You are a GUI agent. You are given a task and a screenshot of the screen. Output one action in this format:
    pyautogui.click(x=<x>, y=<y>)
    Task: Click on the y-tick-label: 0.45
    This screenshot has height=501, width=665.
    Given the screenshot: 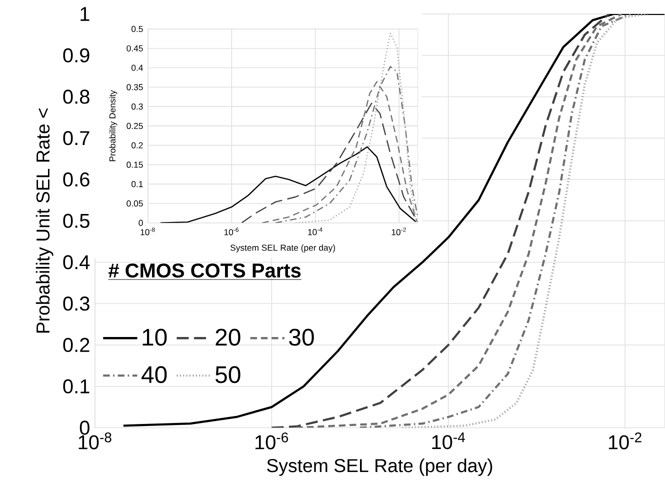 What is the action you would take?
    pyautogui.click(x=134, y=48)
    